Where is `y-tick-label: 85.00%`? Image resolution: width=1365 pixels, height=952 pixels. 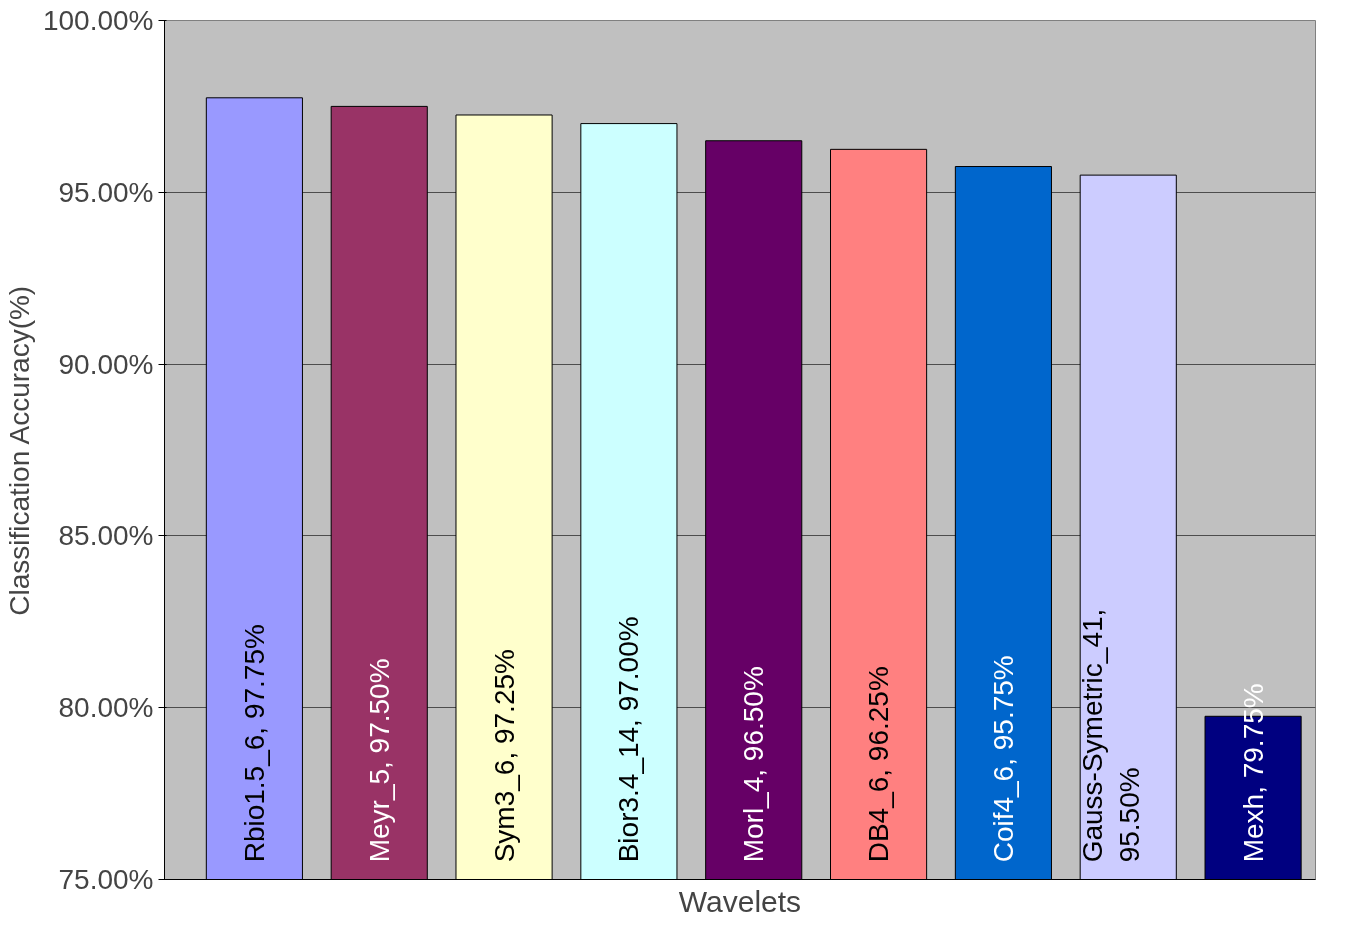 y-tick-label: 85.00% is located at coordinates (106, 536).